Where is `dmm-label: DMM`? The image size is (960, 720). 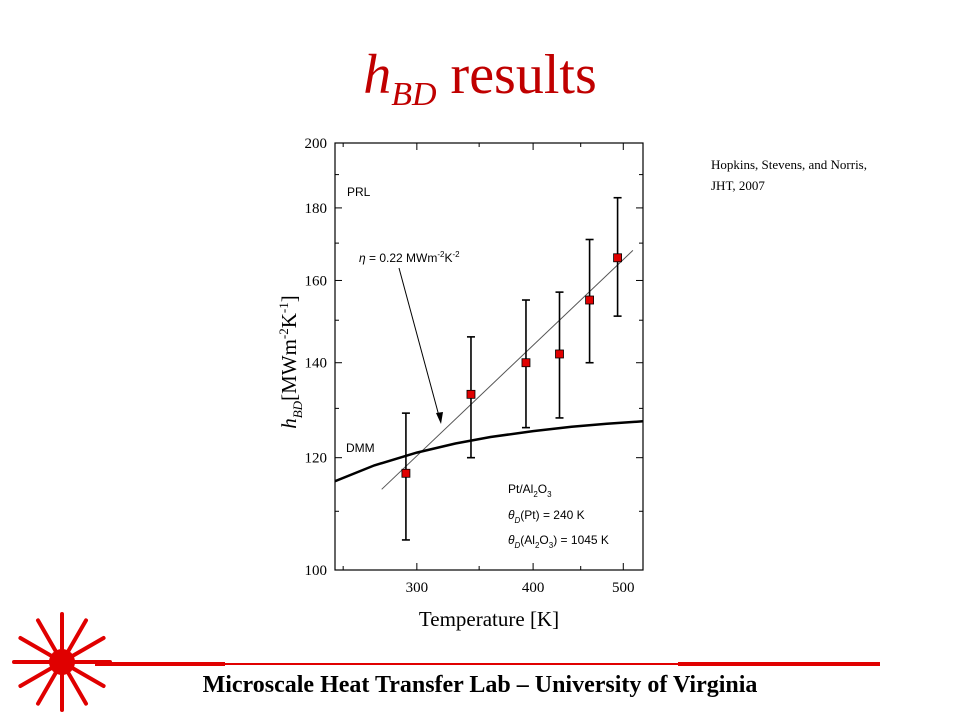
dmm-label: DMM is located at coordinates (360, 448).